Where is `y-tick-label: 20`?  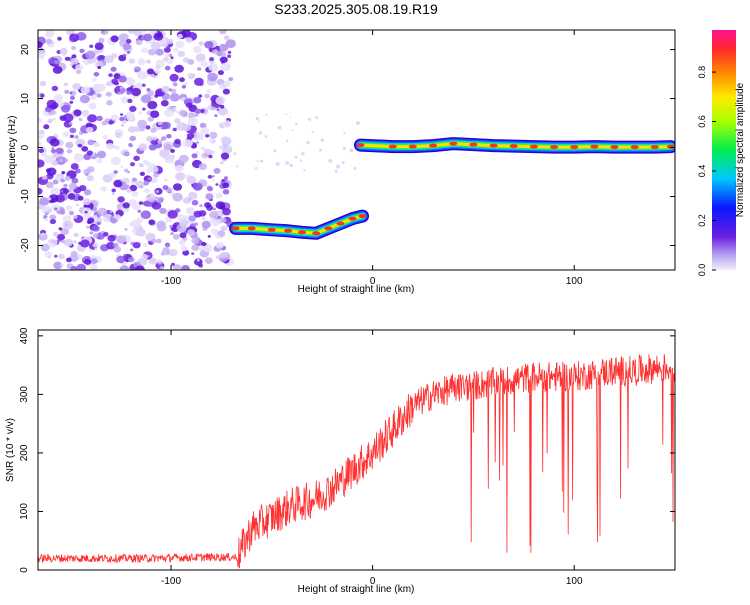
y-tick-label: 20 is located at coordinates (25, 50).